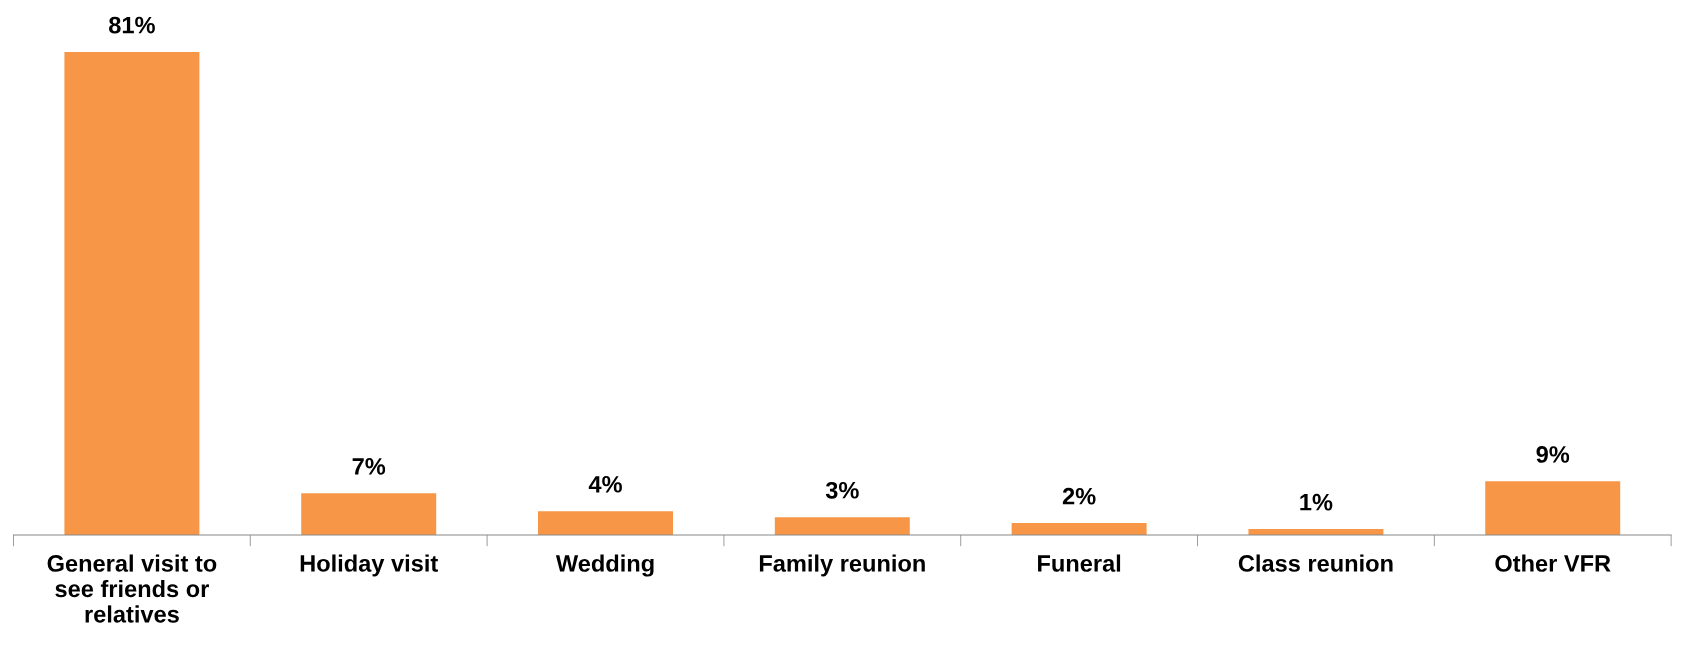 The image size is (1688, 663). I want to click on x-tick-label: Holiday visit, so click(369, 565).